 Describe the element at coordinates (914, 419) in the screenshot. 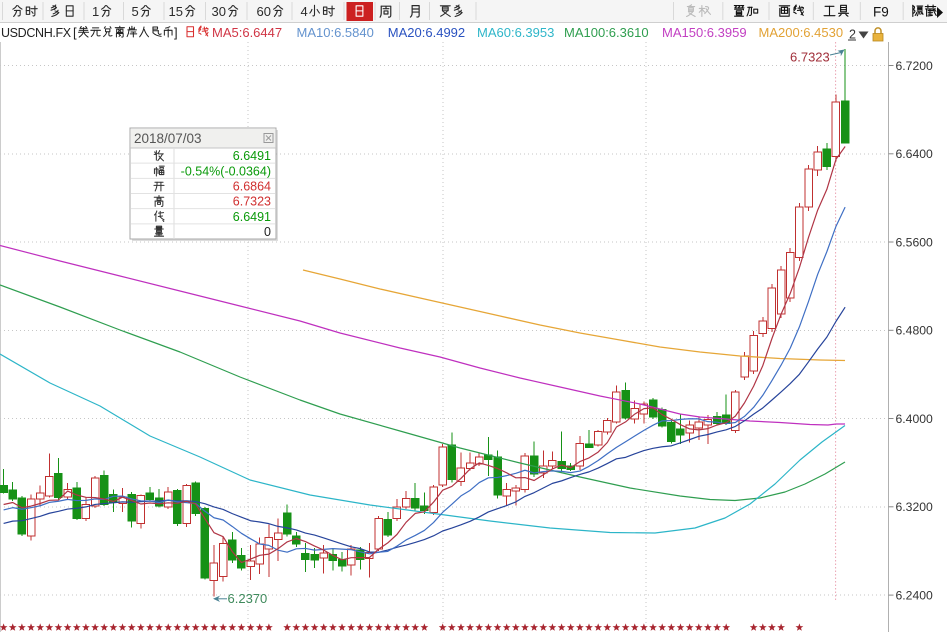

I see `svg-text: 6.4000` at that location.